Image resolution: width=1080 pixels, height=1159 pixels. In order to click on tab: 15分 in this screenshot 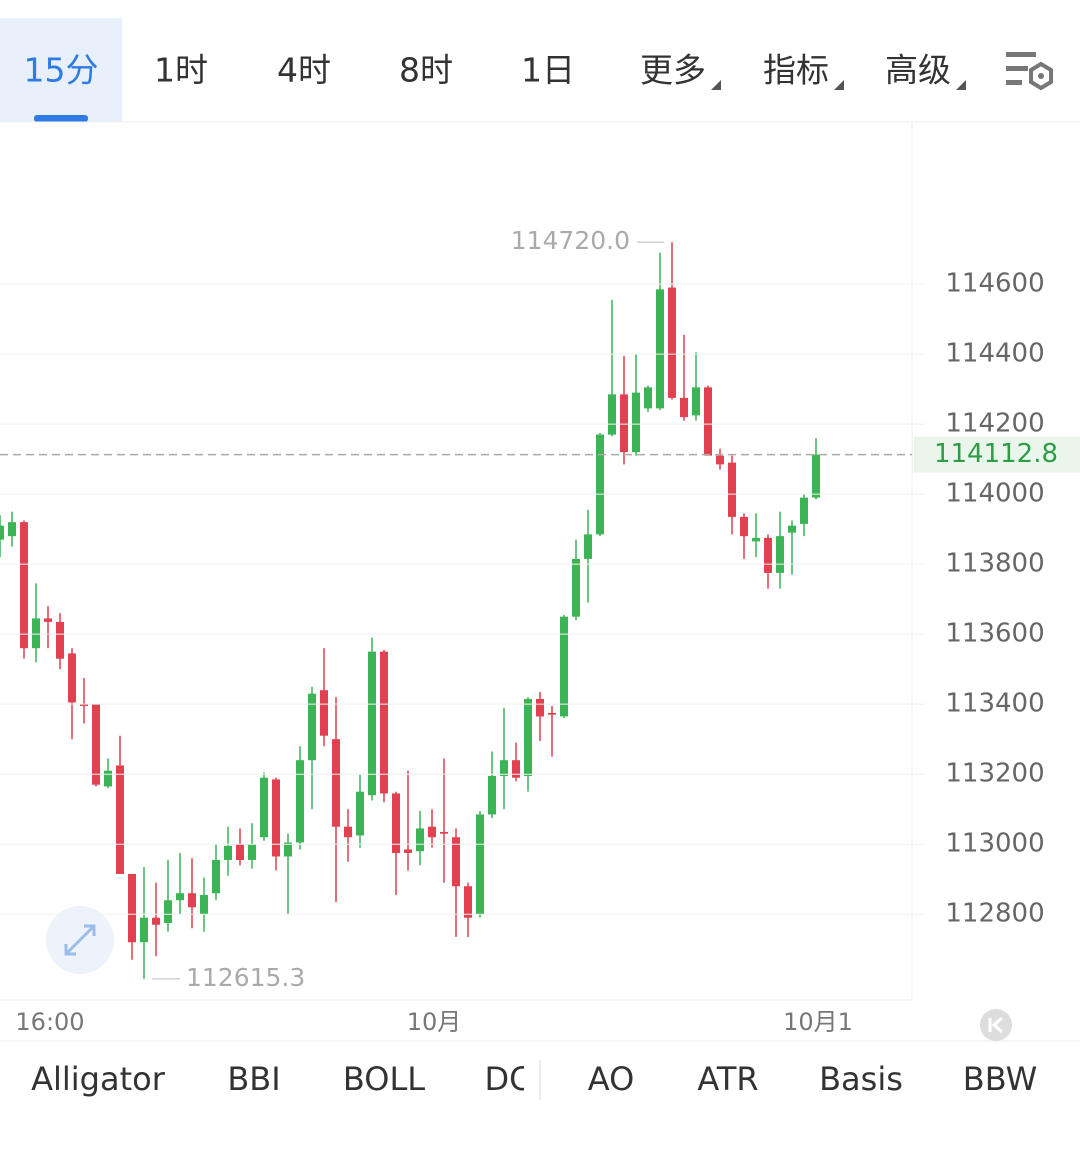, I will do `click(61, 70)`.